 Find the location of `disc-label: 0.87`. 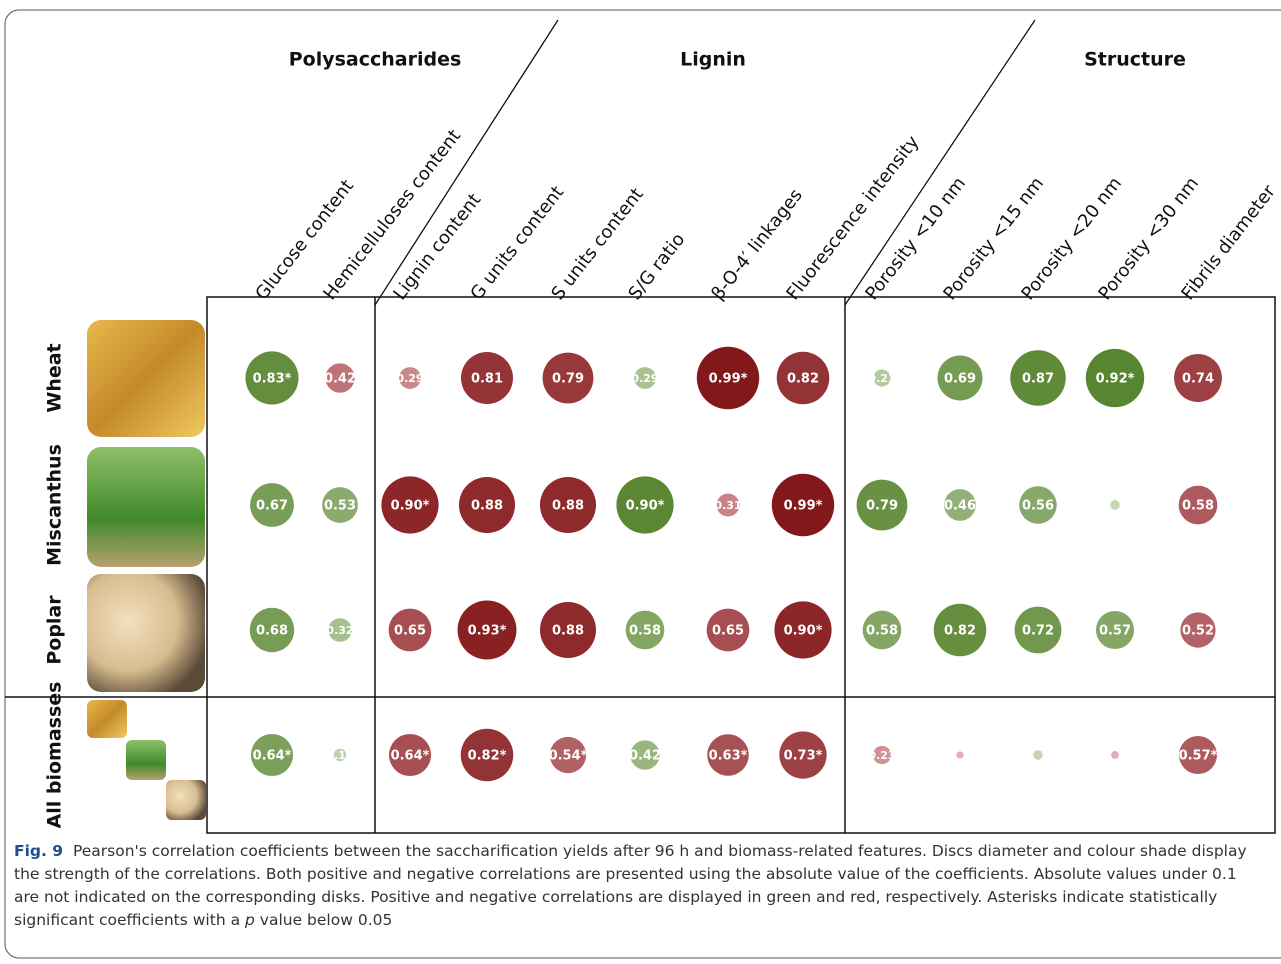

disc-label: 0.87 is located at coordinates (1038, 379).